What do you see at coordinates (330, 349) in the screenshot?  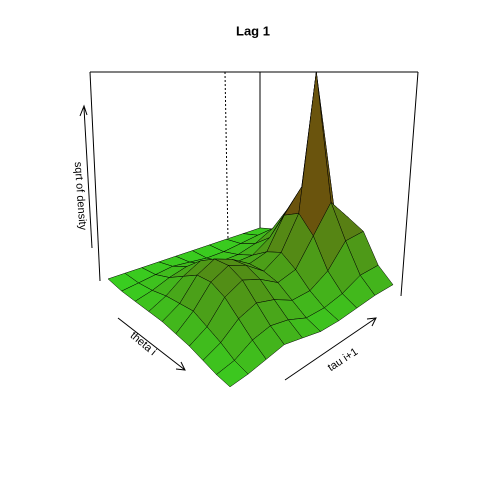 I see `y-axis-arrow` at bounding box center [330, 349].